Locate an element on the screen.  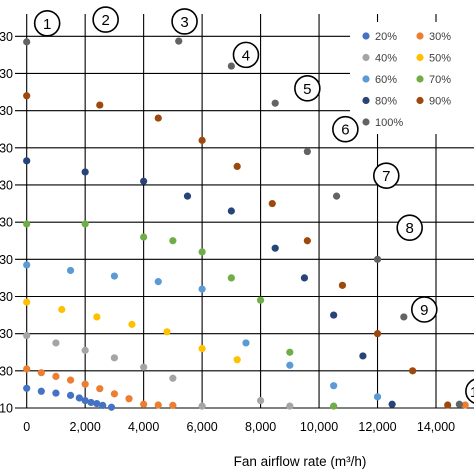
legend-box is located at coordinates (412, 78).